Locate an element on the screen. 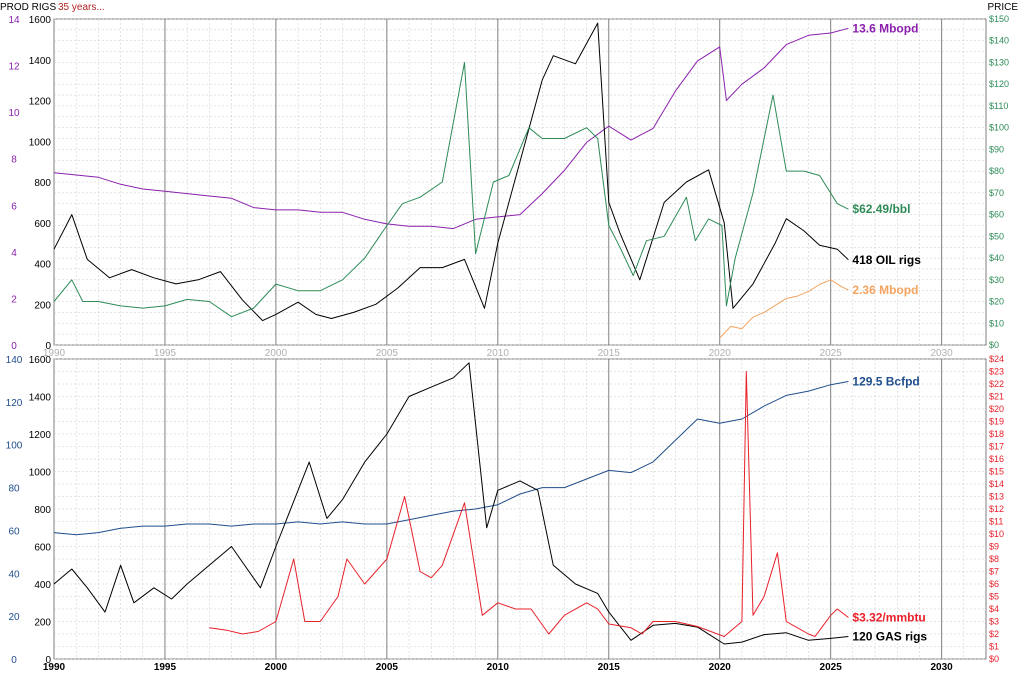 The width and height of the screenshot is (1020, 681). gas-price-tick-label: $21 is located at coordinates (996, 397).